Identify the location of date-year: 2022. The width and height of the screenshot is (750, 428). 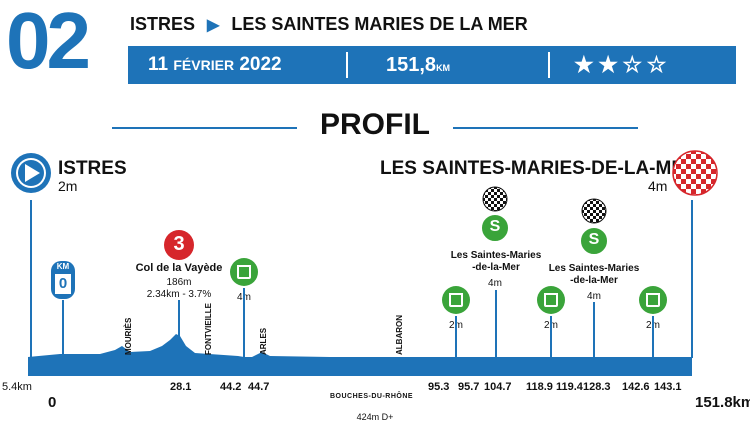
(260, 64).